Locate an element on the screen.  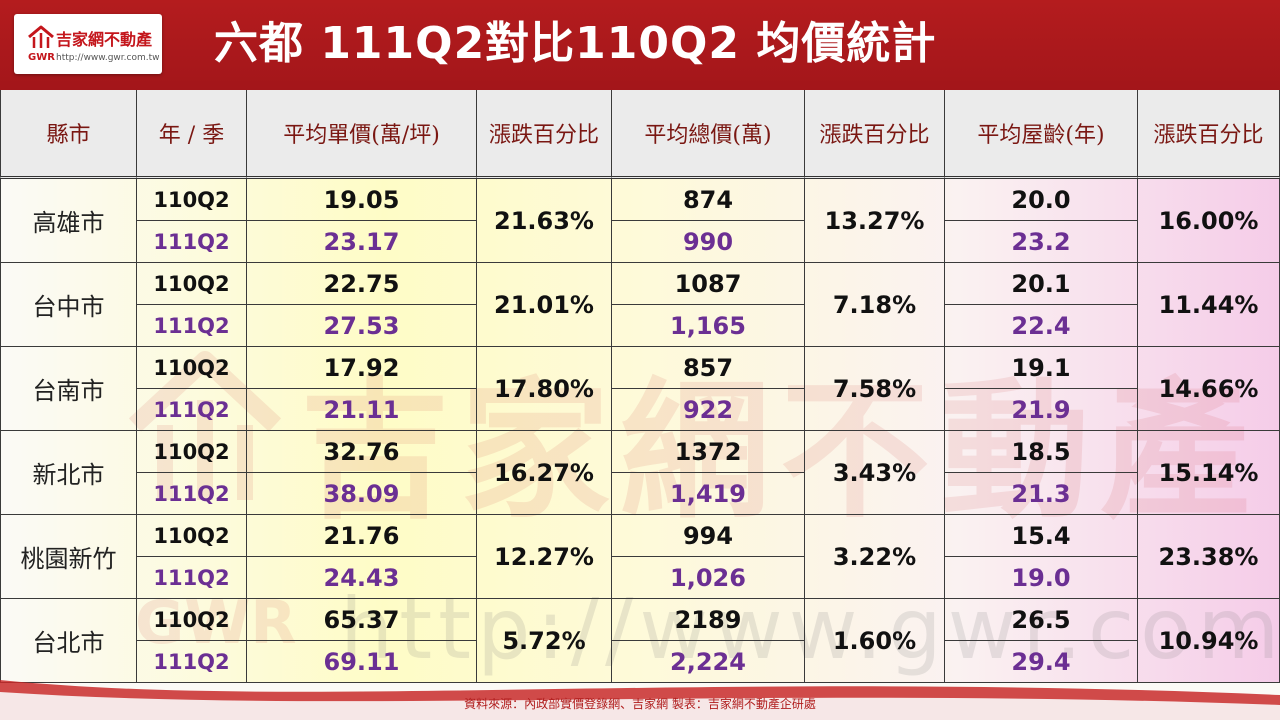
city-cell: 桃園新竹 is located at coordinates (68, 557).